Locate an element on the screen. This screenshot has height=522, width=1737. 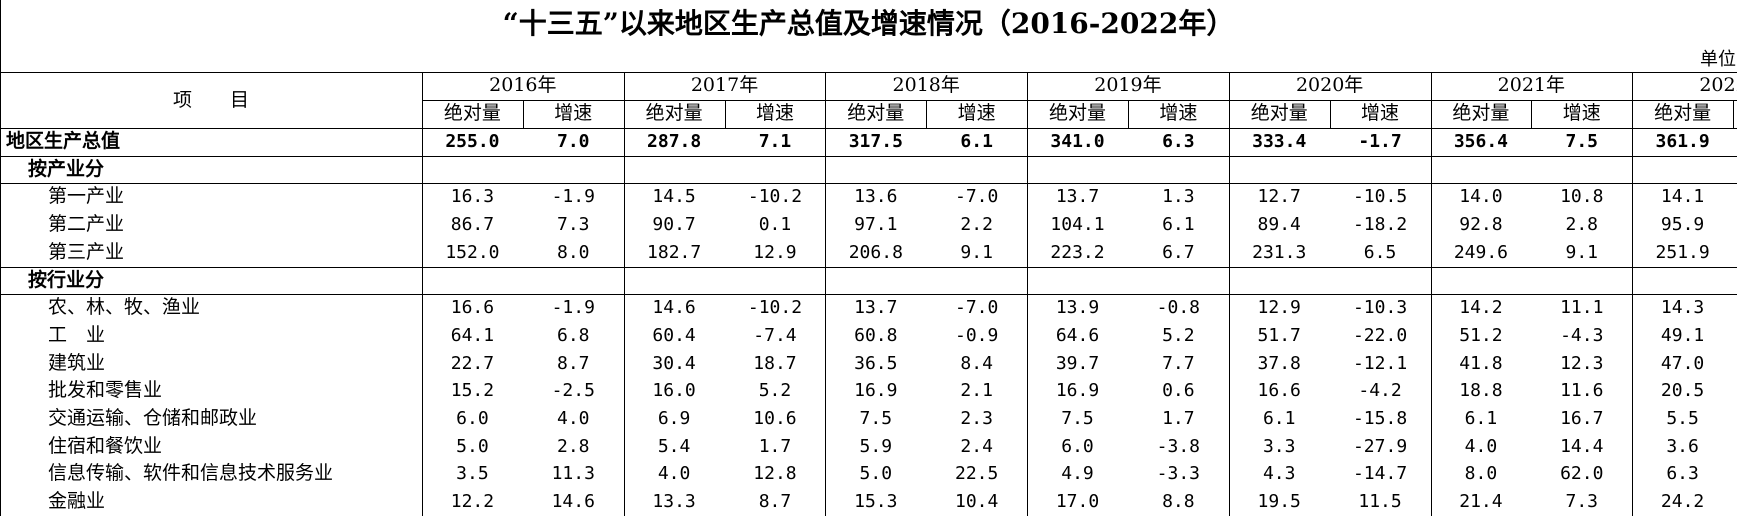
year-header: 2019年 is located at coordinates (1128, 85).